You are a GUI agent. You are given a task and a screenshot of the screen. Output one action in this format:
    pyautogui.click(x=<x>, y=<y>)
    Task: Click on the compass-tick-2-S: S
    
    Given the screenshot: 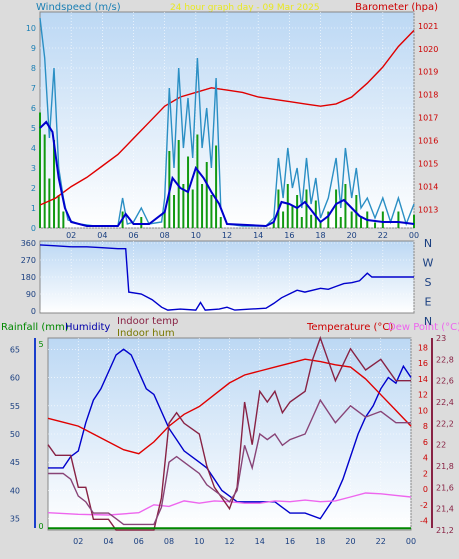 What is the action you would take?
    pyautogui.click(x=428, y=282)
    